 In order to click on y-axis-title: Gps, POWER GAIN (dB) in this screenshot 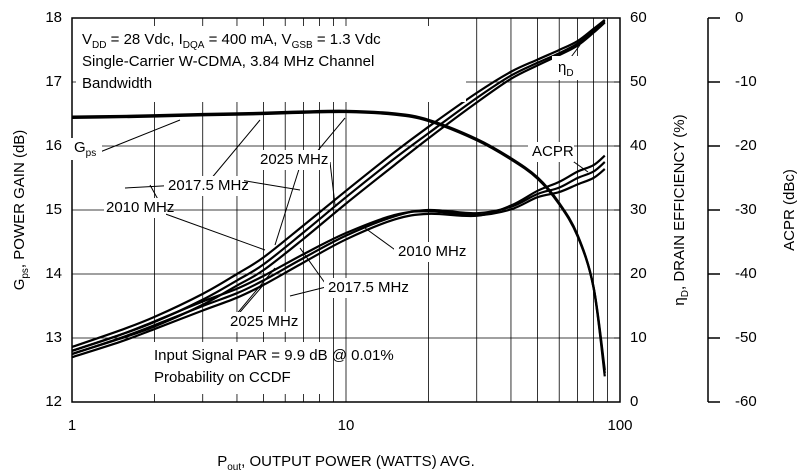, I will do `click(21, 210)`.